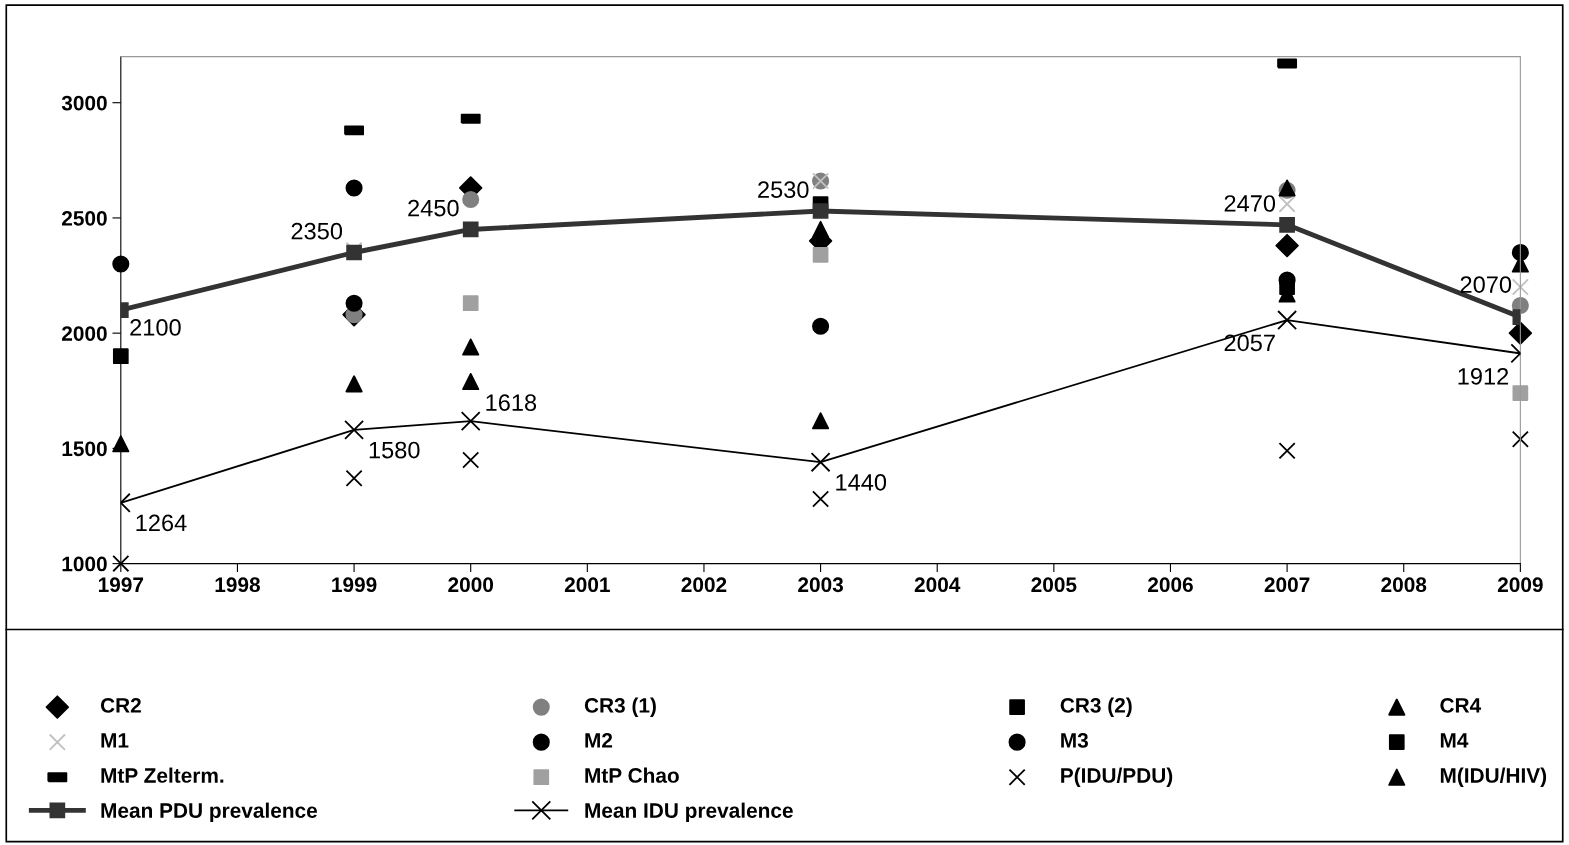  I want to click on x-tick-label: 1997, so click(121, 585).